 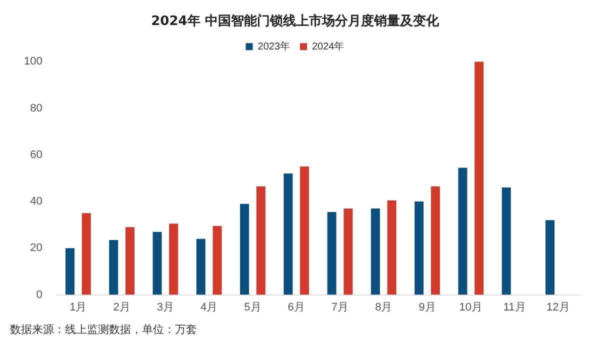 I want to click on legend-label: 2023年, so click(x=274, y=46).